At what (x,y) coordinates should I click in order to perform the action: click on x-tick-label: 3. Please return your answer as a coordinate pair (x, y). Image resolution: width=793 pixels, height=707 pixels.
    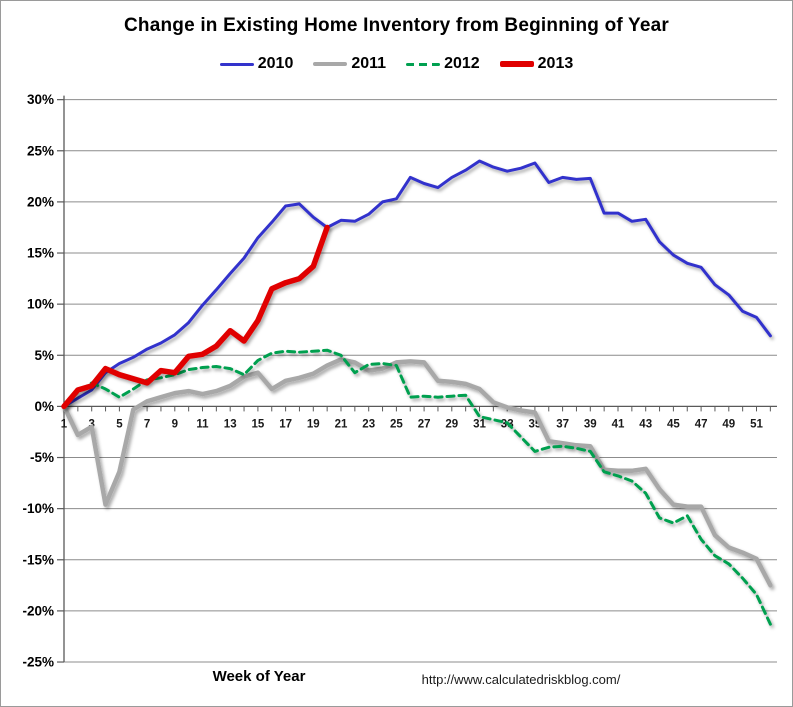
    Looking at the image, I should click on (91, 424).